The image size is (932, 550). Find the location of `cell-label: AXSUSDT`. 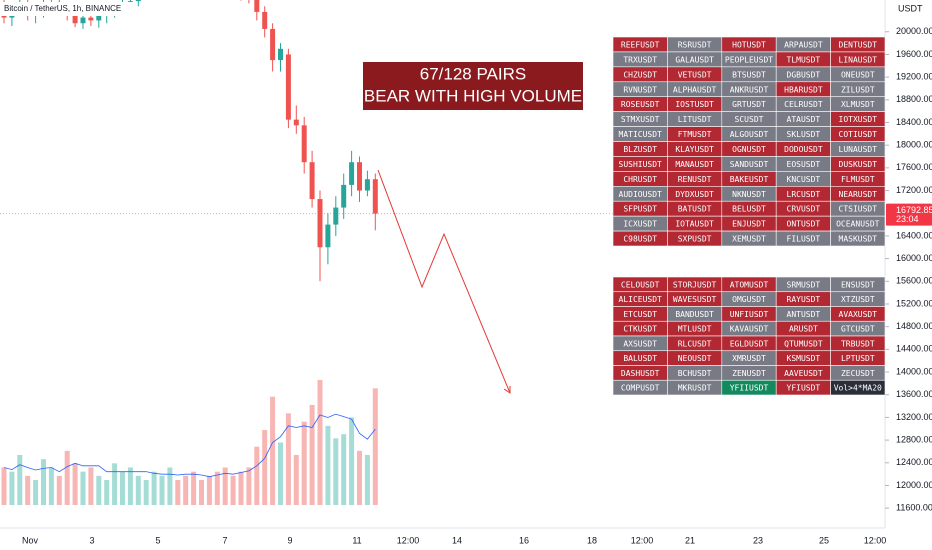

cell-label: AXSUSDT is located at coordinates (640, 343).